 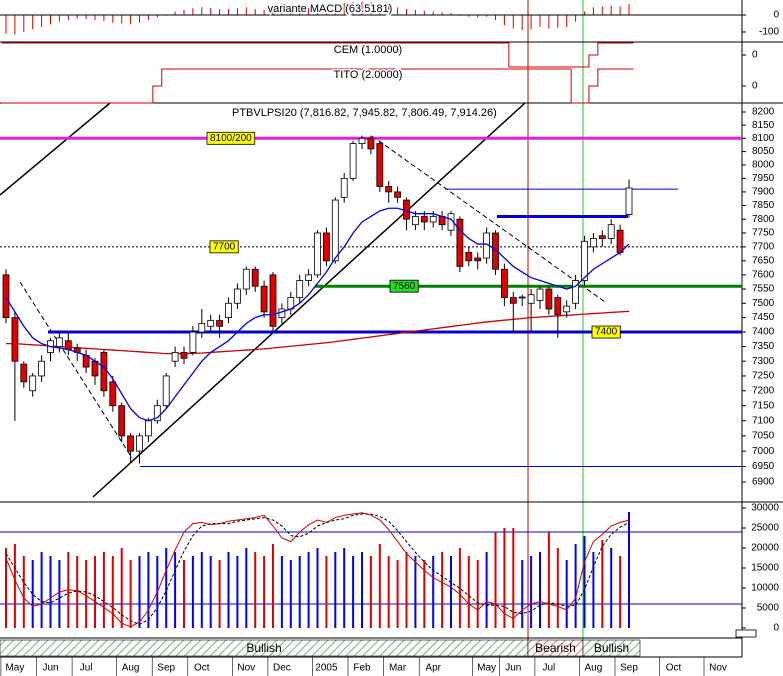 I want to click on x-tick-label: Feb, so click(x=362, y=668).